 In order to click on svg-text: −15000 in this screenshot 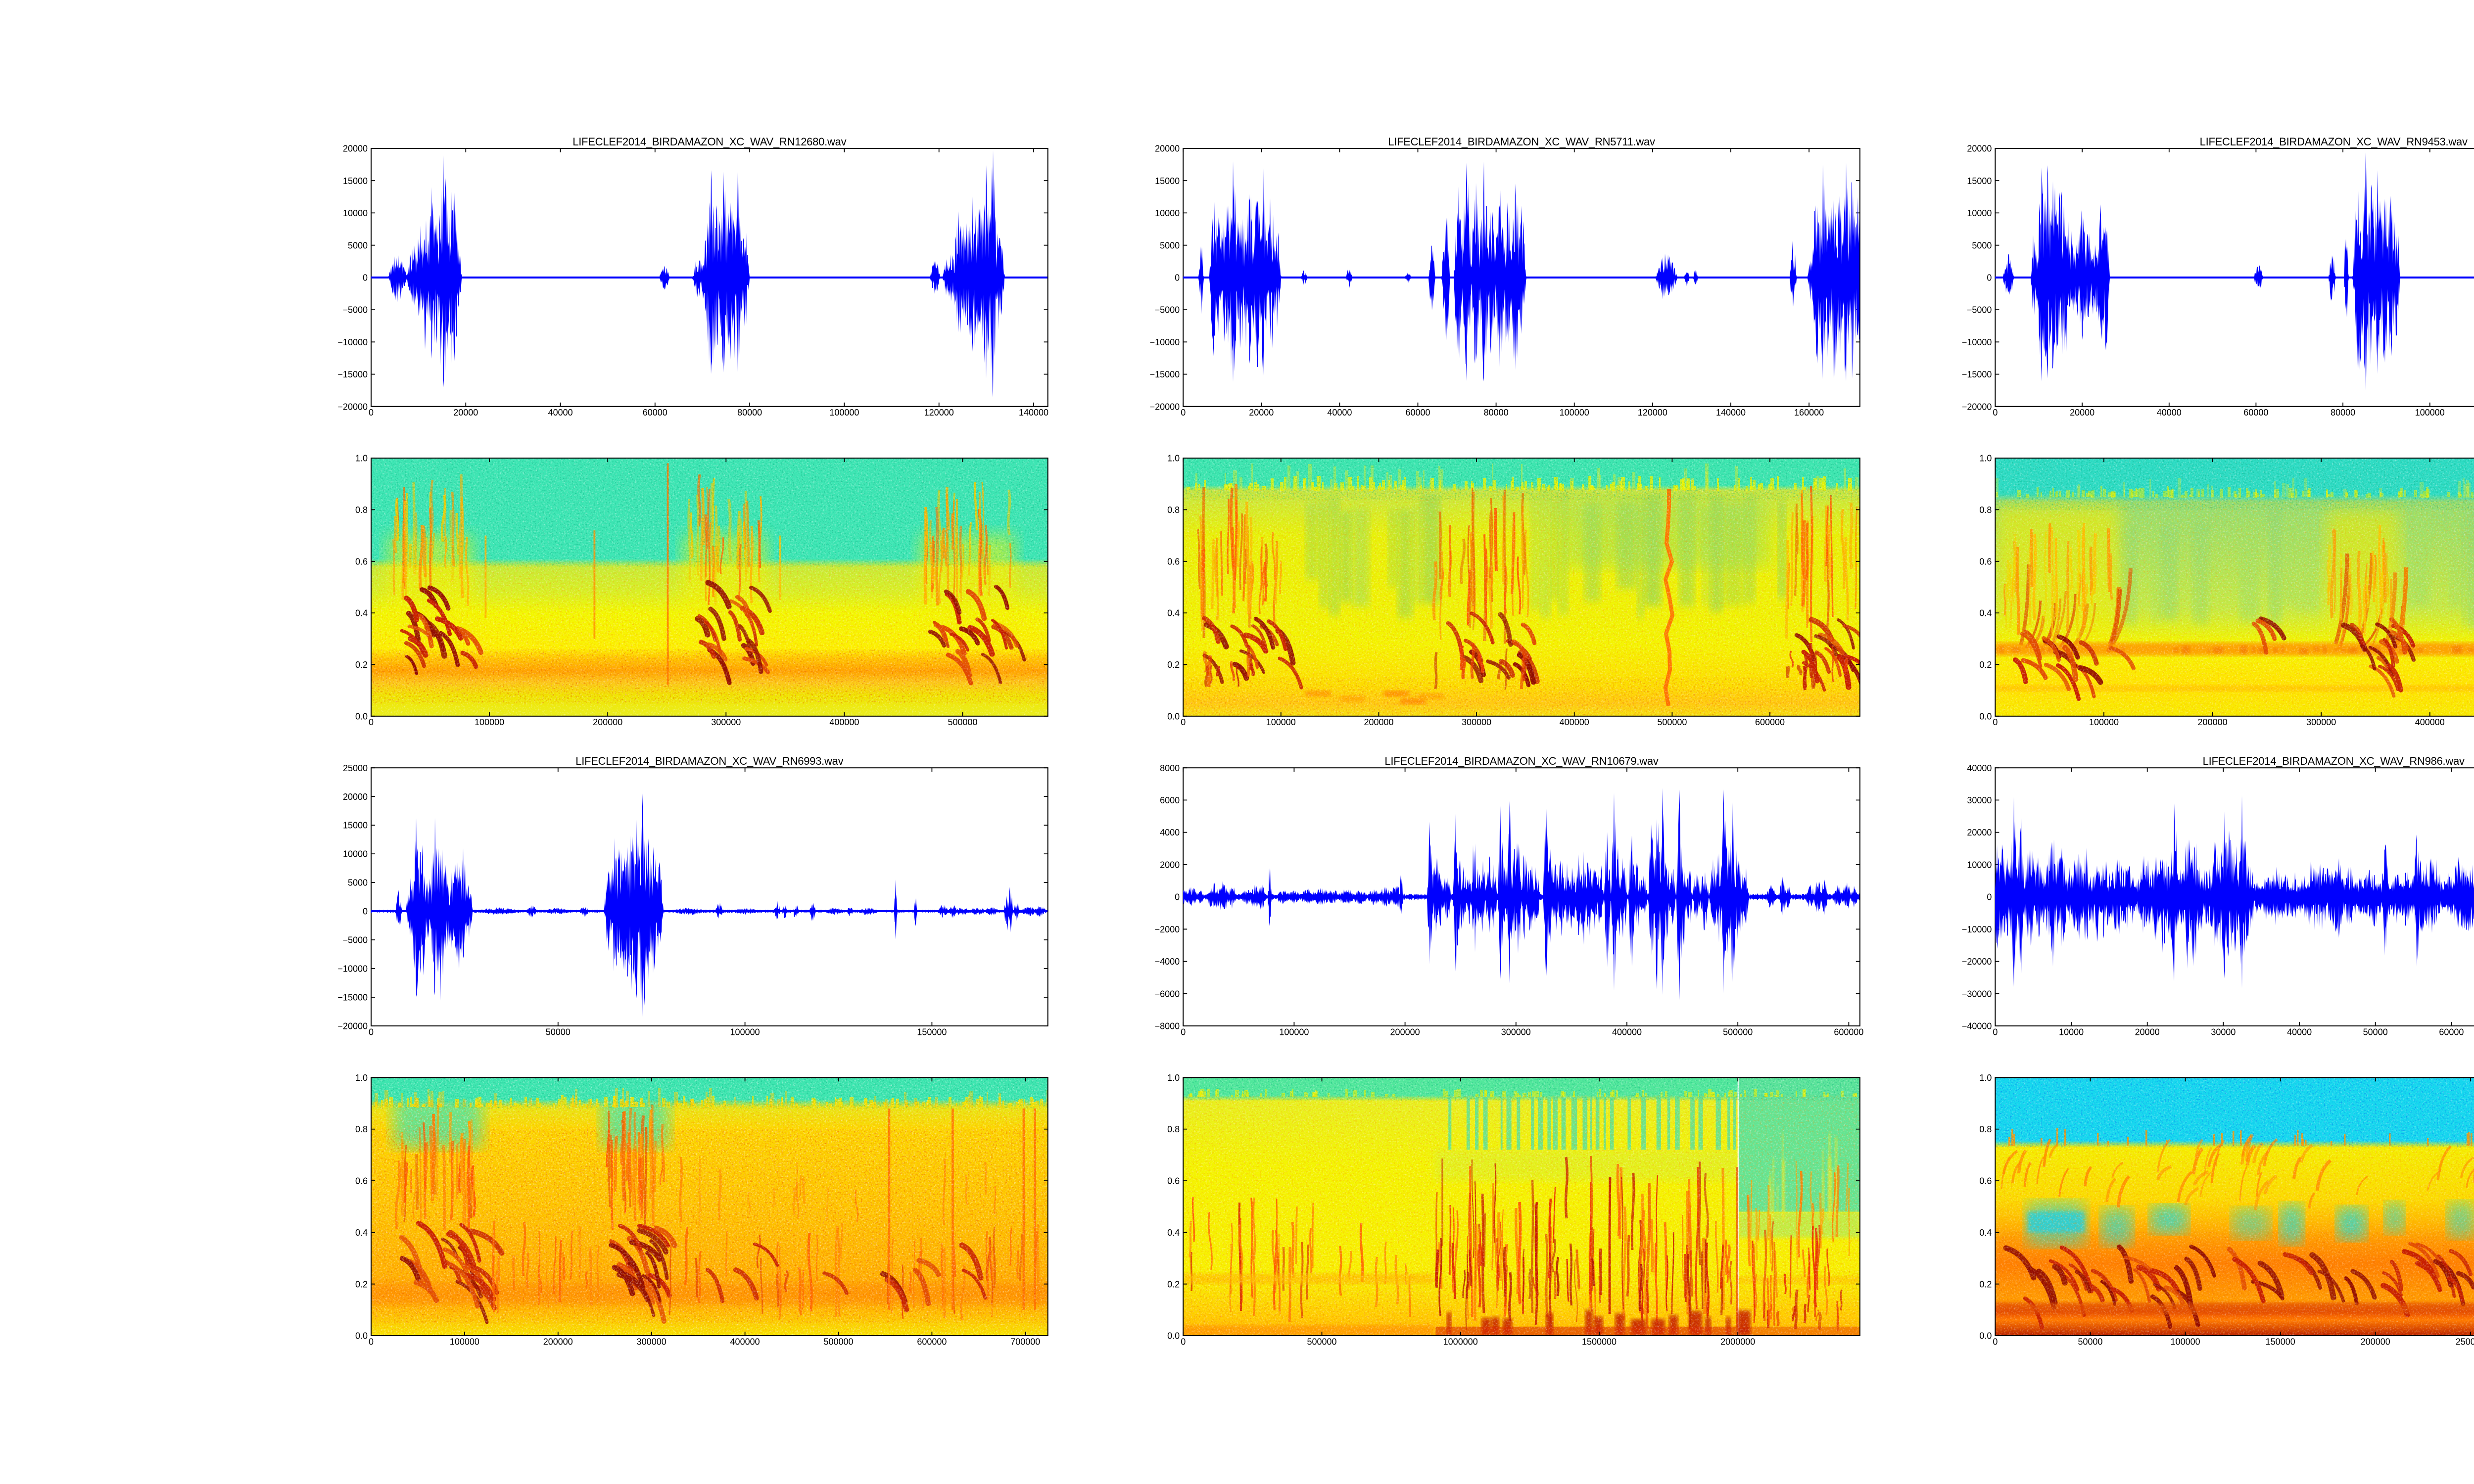, I will do `click(353, 374)`.